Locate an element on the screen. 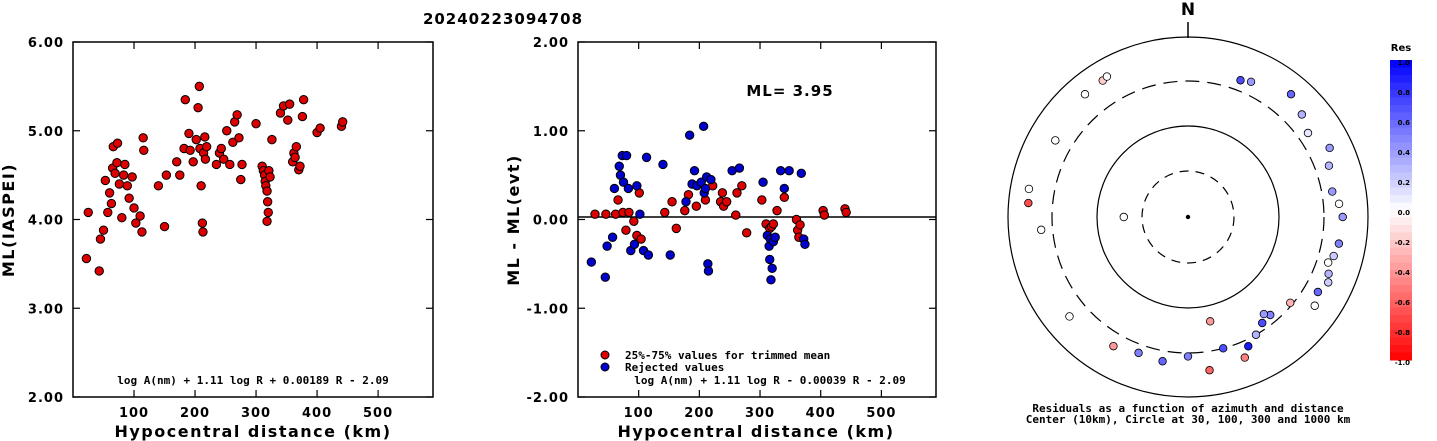 The width and height of the screenshot is (1437, 441). colorbar-tick-label: -0.6 is located at coordinates (1402, 303).